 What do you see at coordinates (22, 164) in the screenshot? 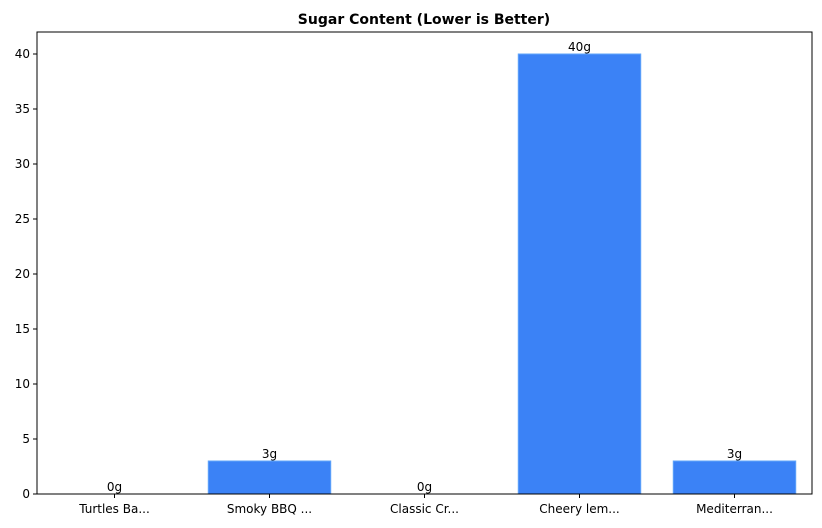
I see `y-tick-label: 30` at bounding box center [22, 164].